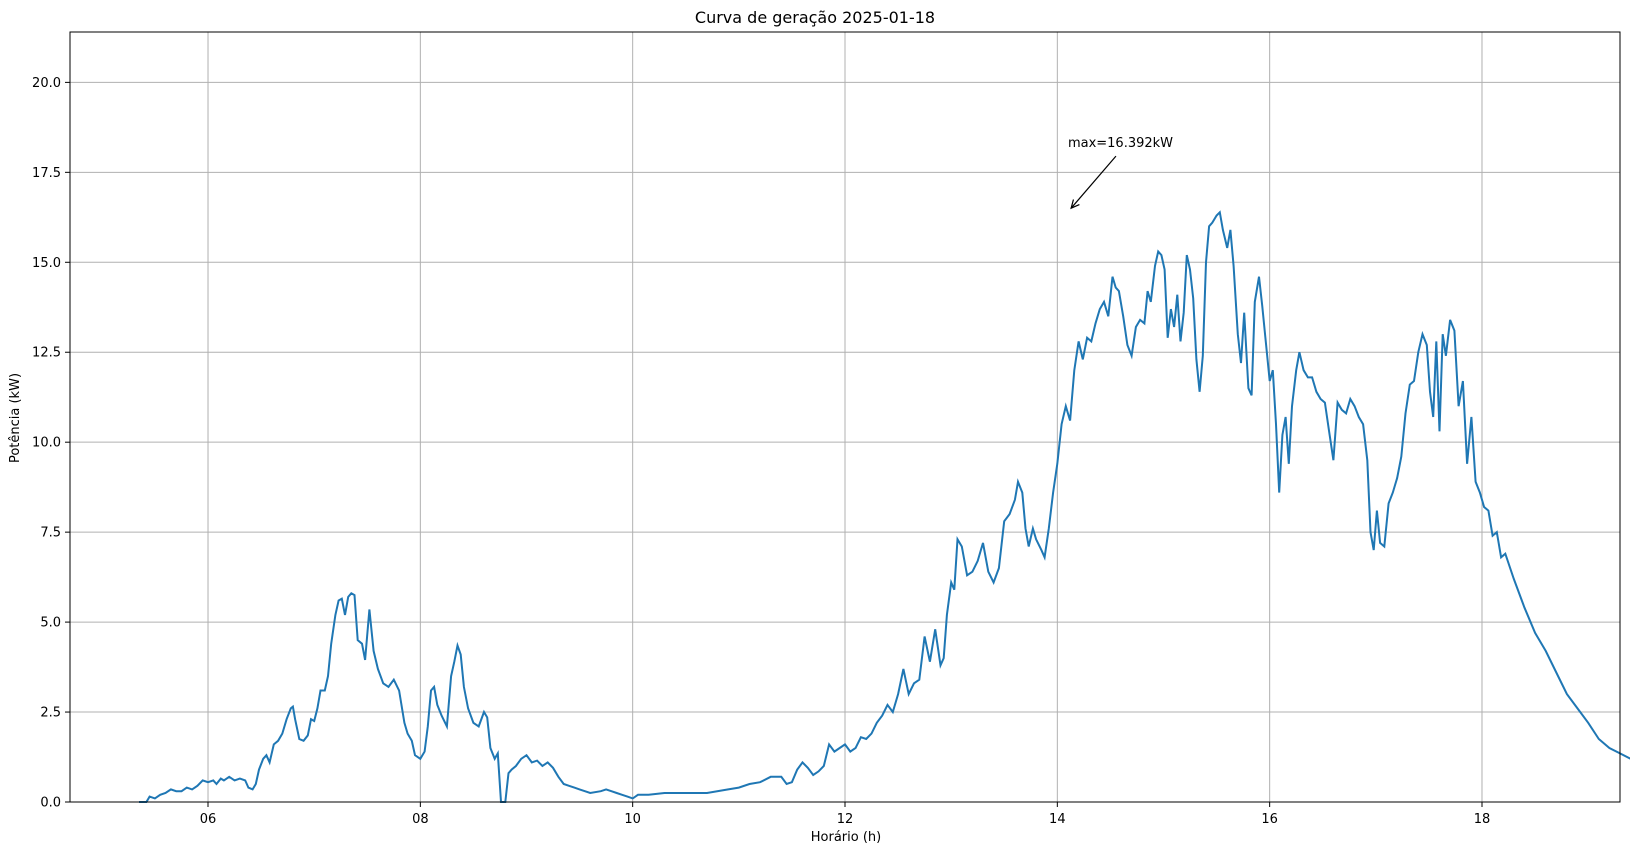  Describe the element at coordinates (46, 353) in the screenshot. I see `y-tick-label: 12.5` at that location.